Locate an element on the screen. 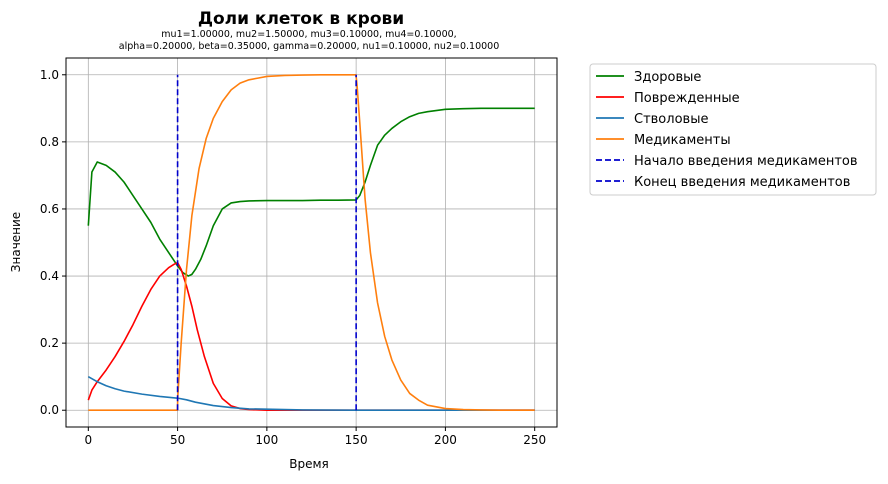 The image size is (888, 484). y-axis-label: Значение is located at coordinates (16, 242).